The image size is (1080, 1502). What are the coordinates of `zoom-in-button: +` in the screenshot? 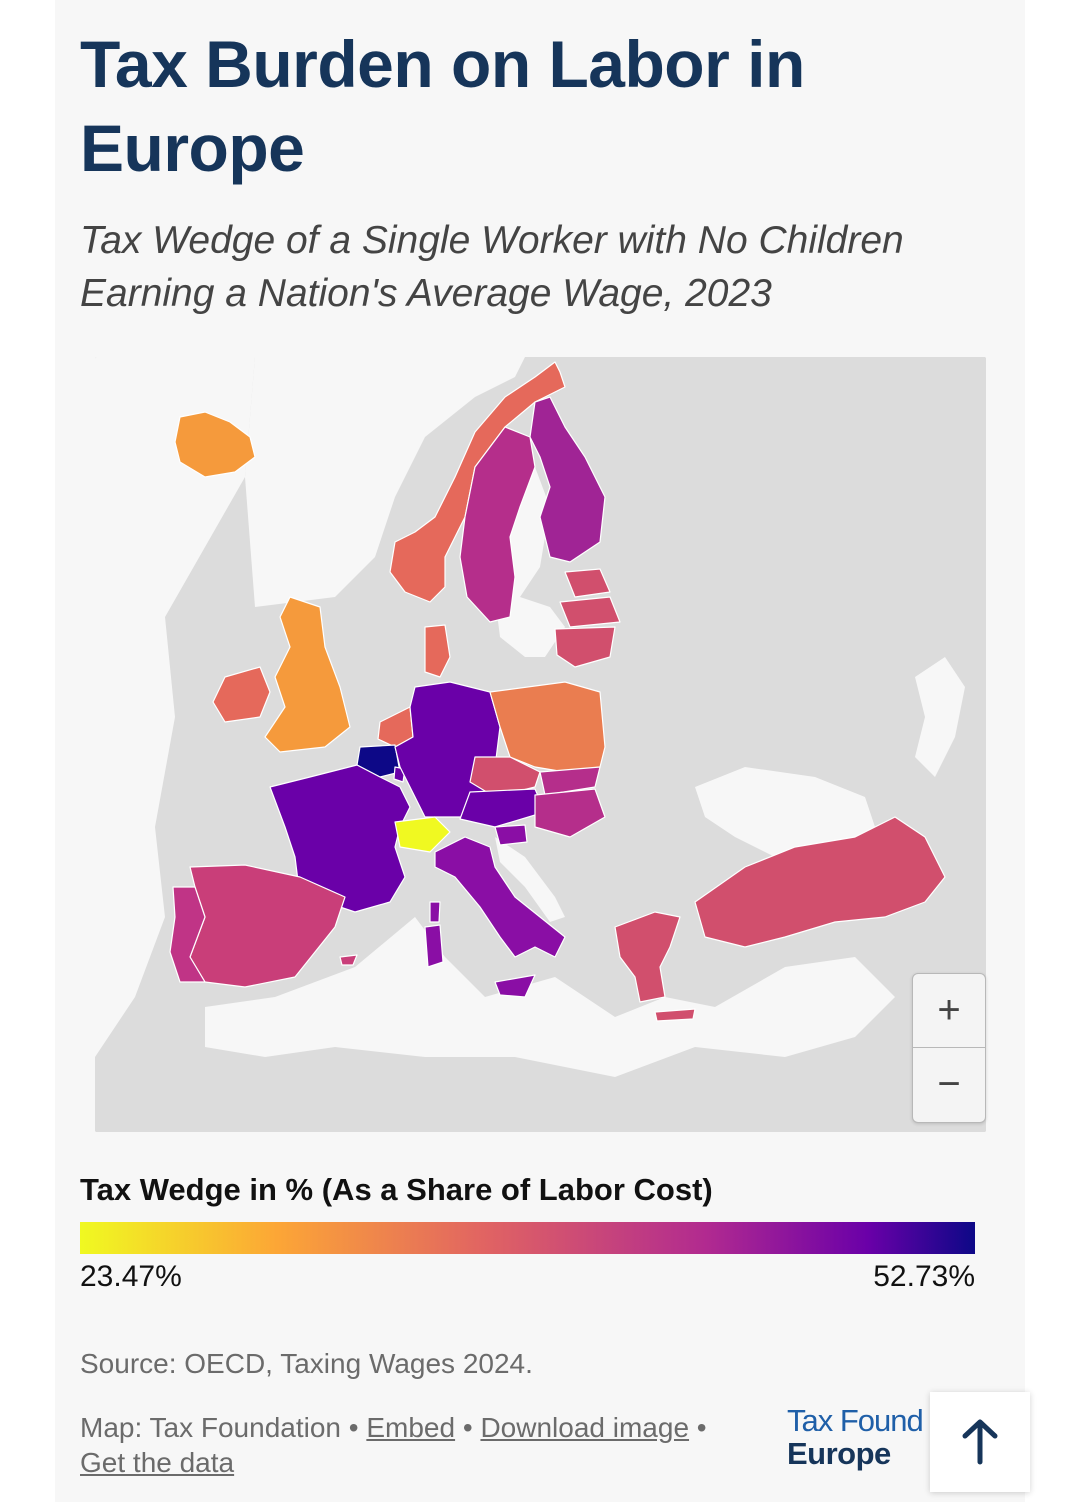 It's located at (949, 1011).